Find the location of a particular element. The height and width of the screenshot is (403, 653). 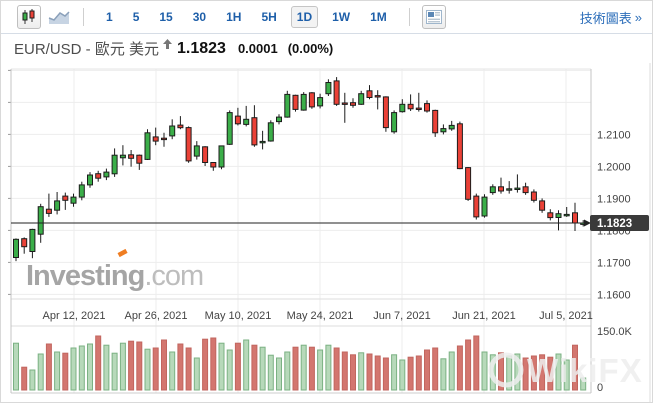

news-panel-button is located at coordinates (433, 17).